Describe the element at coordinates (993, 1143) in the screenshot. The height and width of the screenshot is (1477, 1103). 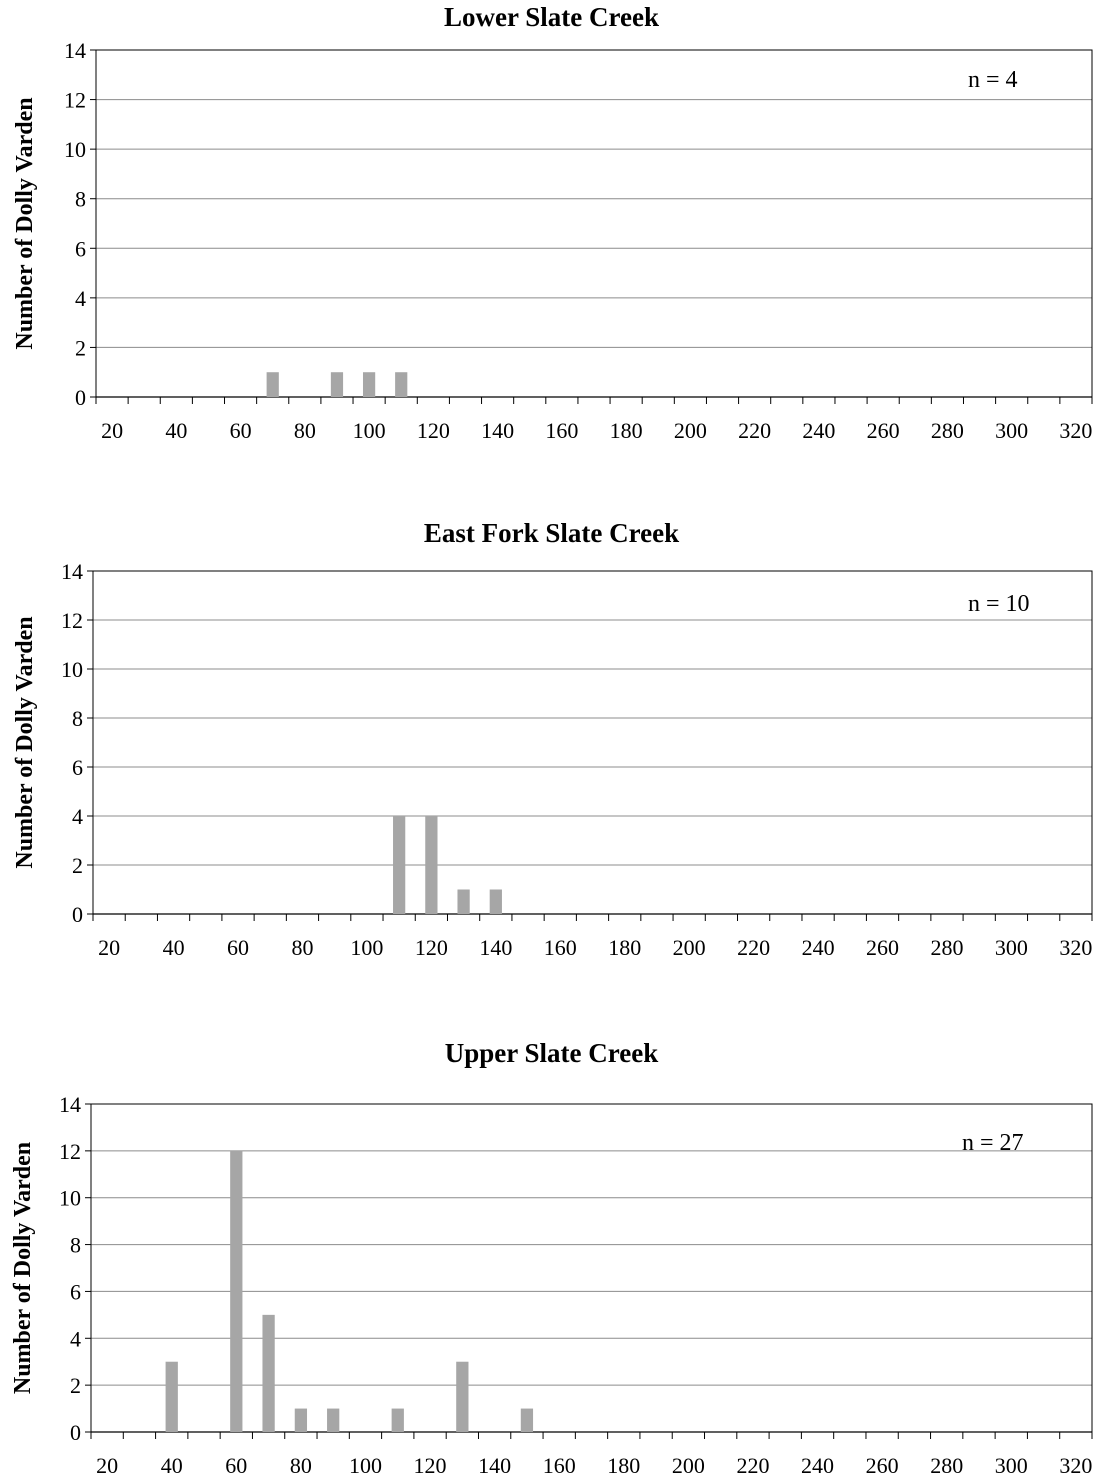
I see `sample-size-annotation: n = 27` at that location.